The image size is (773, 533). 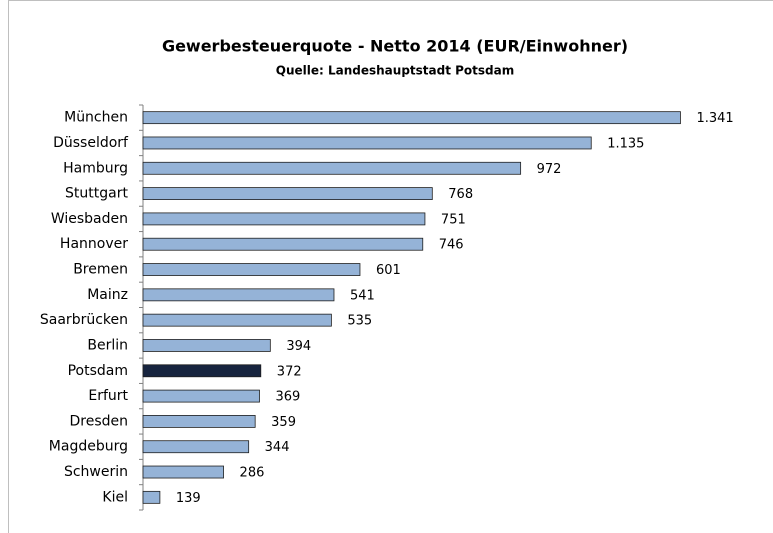 I want to click on chart-subtitle: Quelle: Landeshauptstadt Potsdam, so click(x=395, y=71).